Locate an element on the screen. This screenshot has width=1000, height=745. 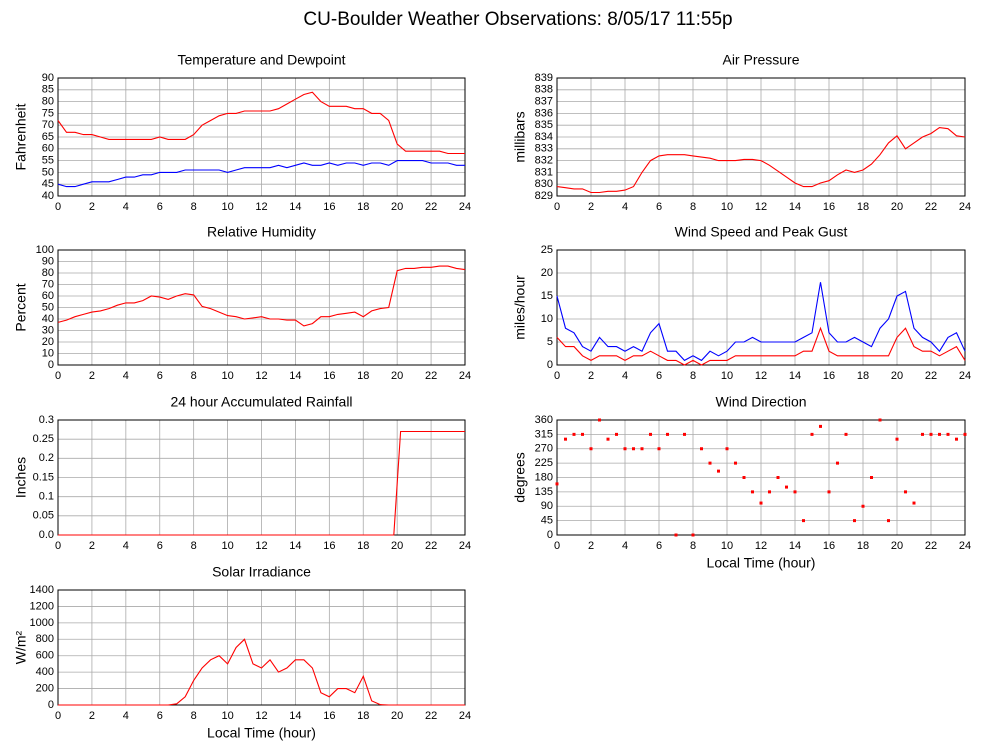
chart-title: Solar Irradiance is located at coordinates (261, 572).